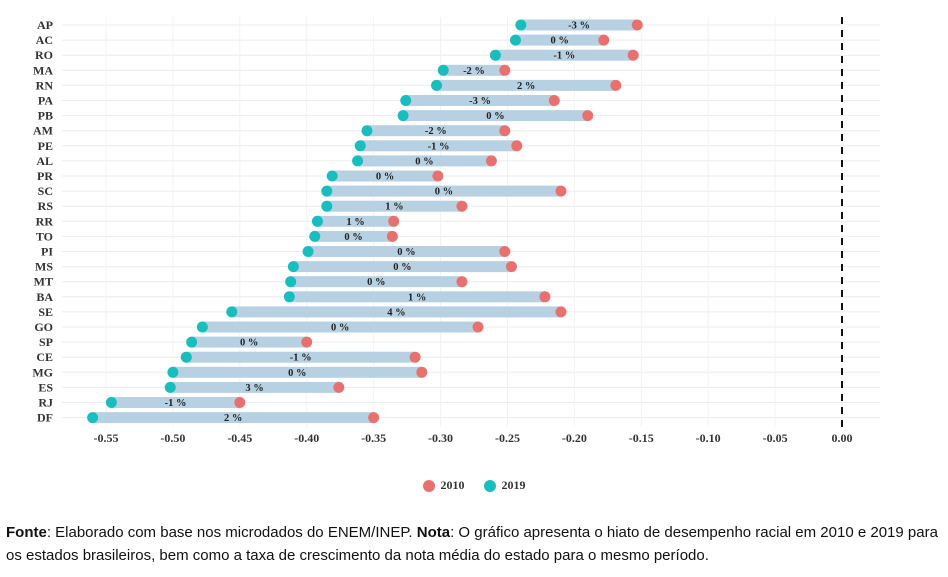  Describe the element at coordinates (337, 55) in the screenshot. I see `row-ro: RO -1 %` at that location.